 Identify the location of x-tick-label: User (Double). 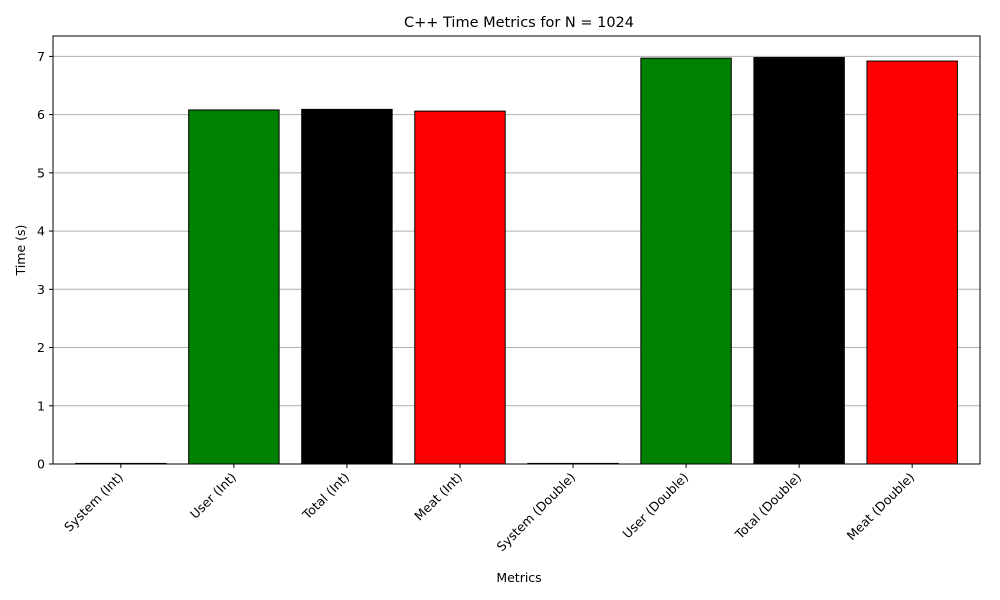
(655, 506).